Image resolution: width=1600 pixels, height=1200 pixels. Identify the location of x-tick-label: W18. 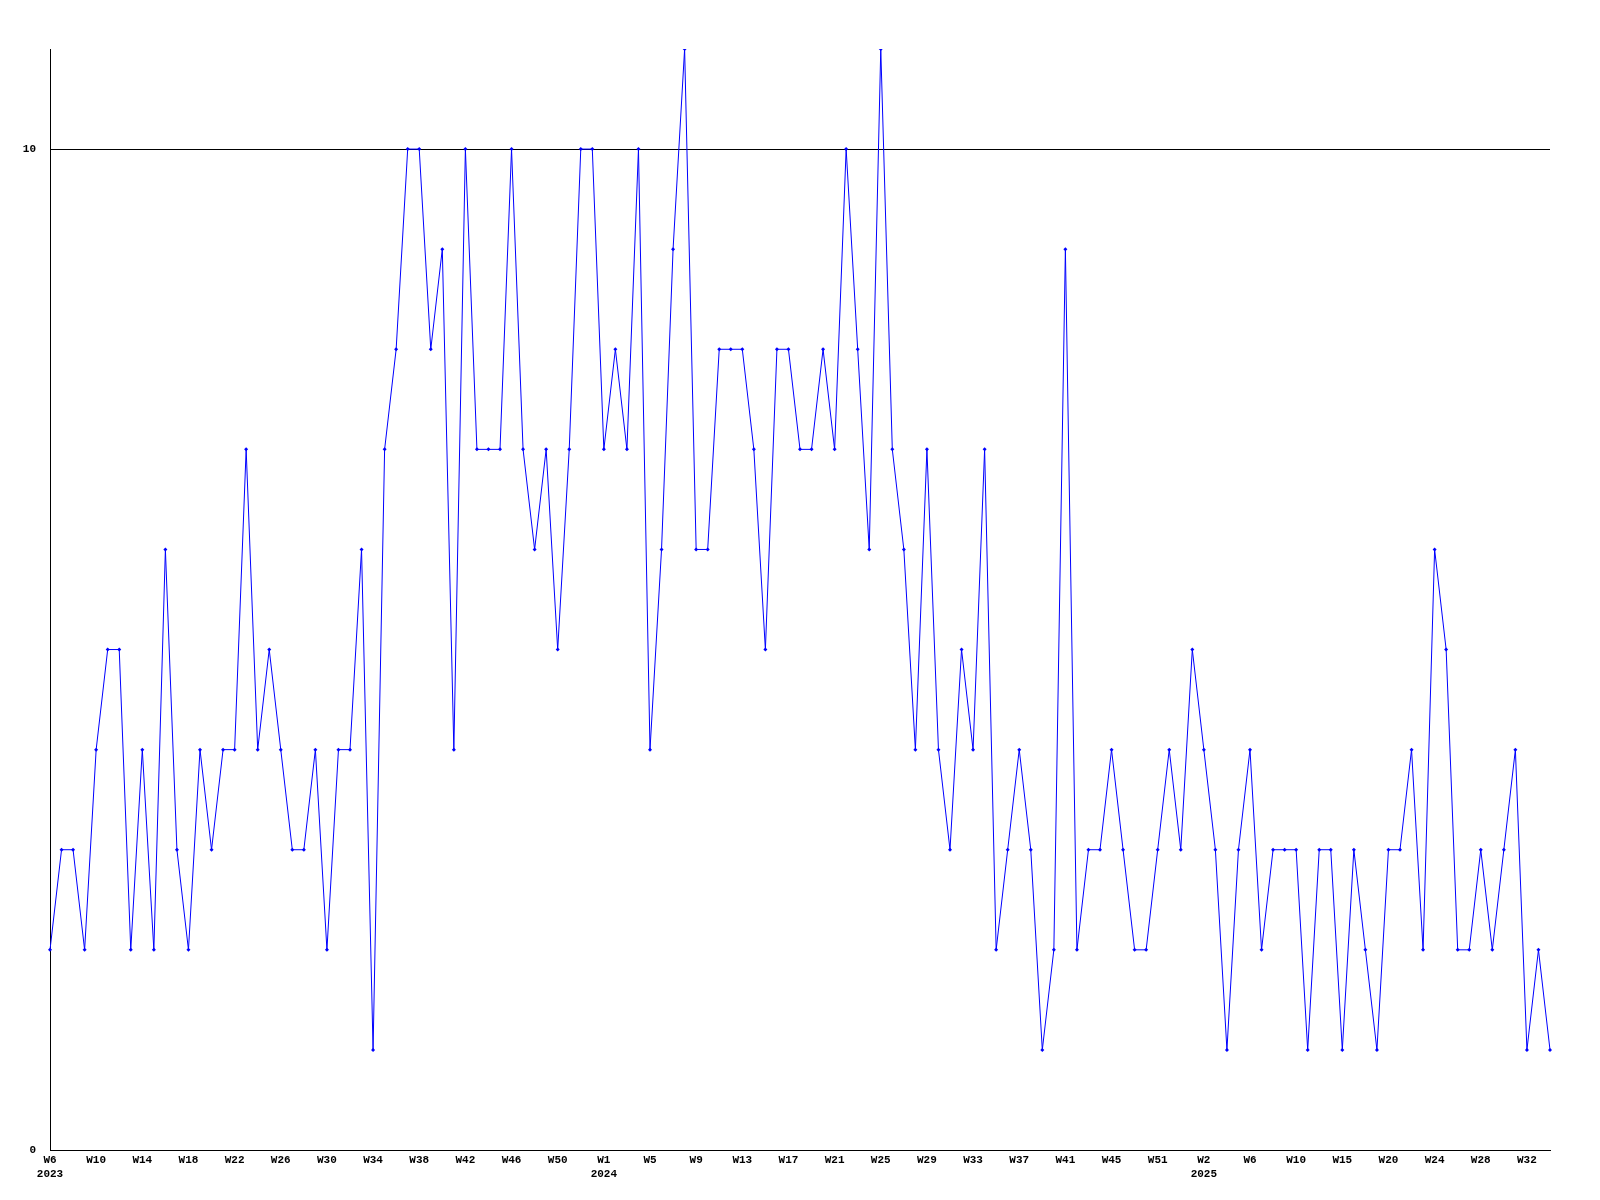
(188, 1160).